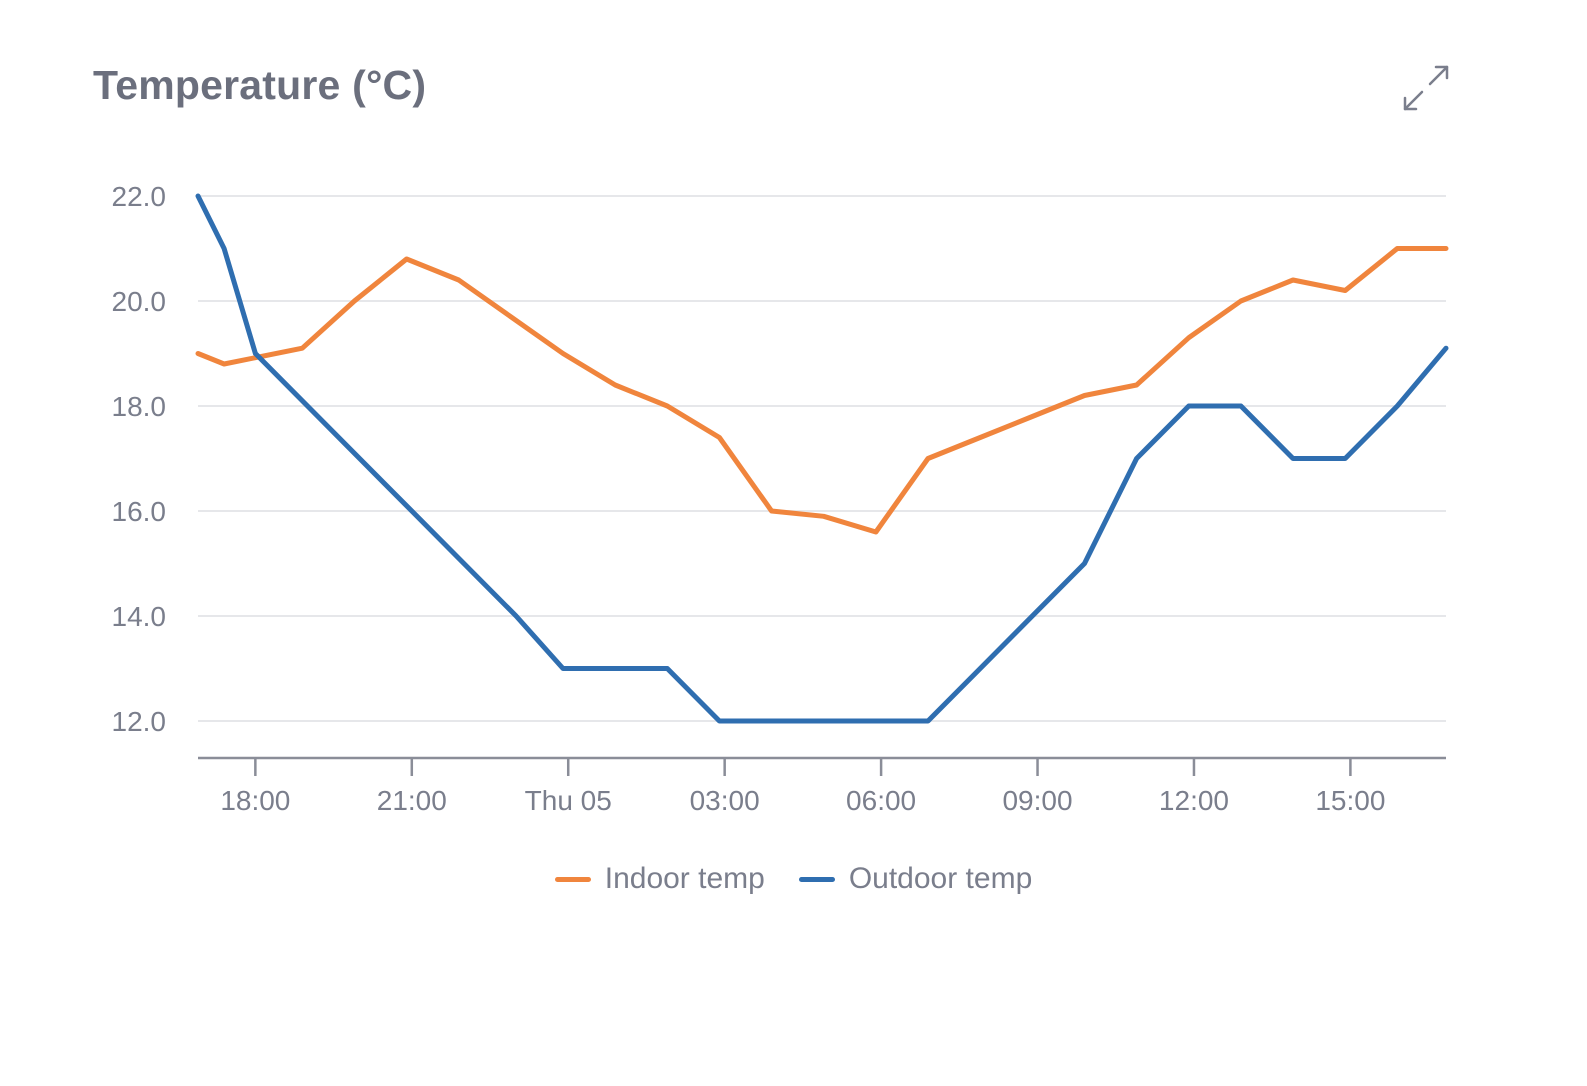 The image size is (1587, 1086). Describe the element at coordinates (725, 800) in the screenshot. I see `x-tick-label: 03:00` at that location.